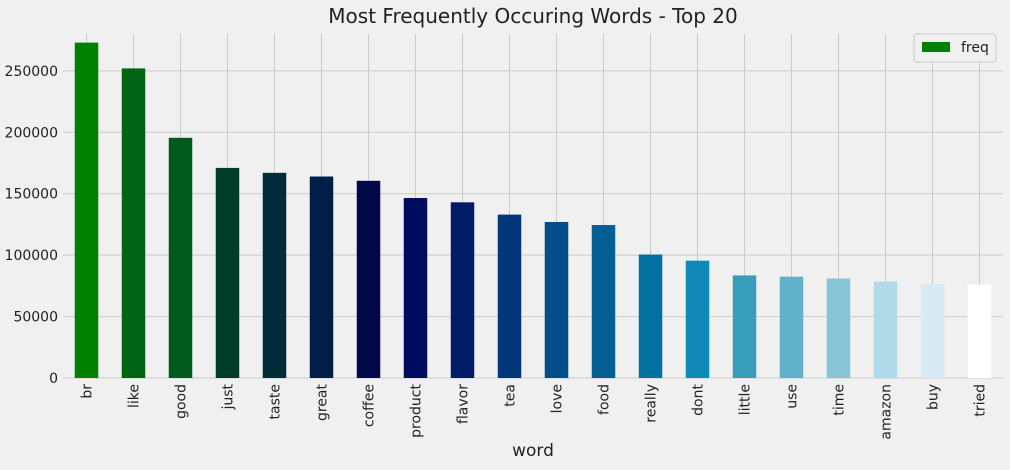 Image resolution: width=1010 pixels, height=470 pixels. What do you see at coordinates (415, 288) in the screenshot?
I see `bar-product` at bounding box center [415, 288].